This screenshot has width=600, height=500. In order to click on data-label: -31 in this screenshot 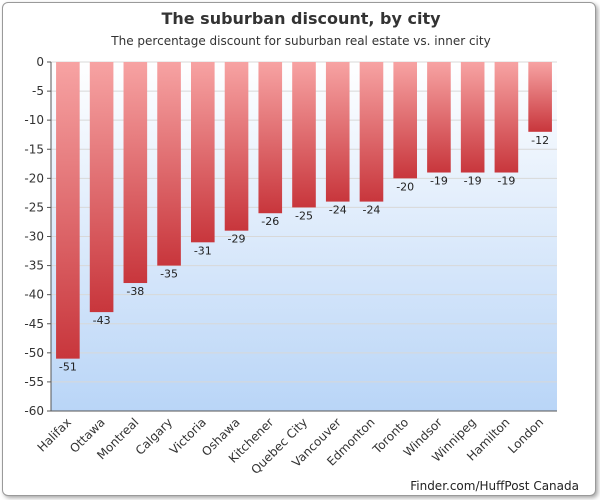, I will do `click(203, 250)`.